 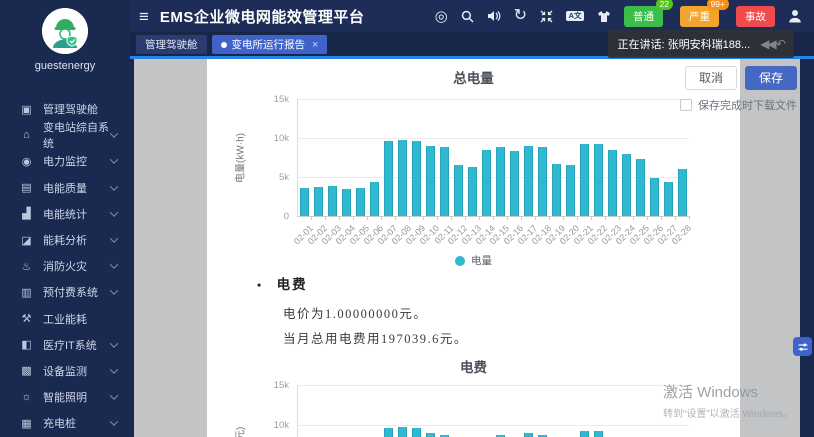 I want to click on price-line: 电价为1.00000000元。, so click(x=355, y=314).